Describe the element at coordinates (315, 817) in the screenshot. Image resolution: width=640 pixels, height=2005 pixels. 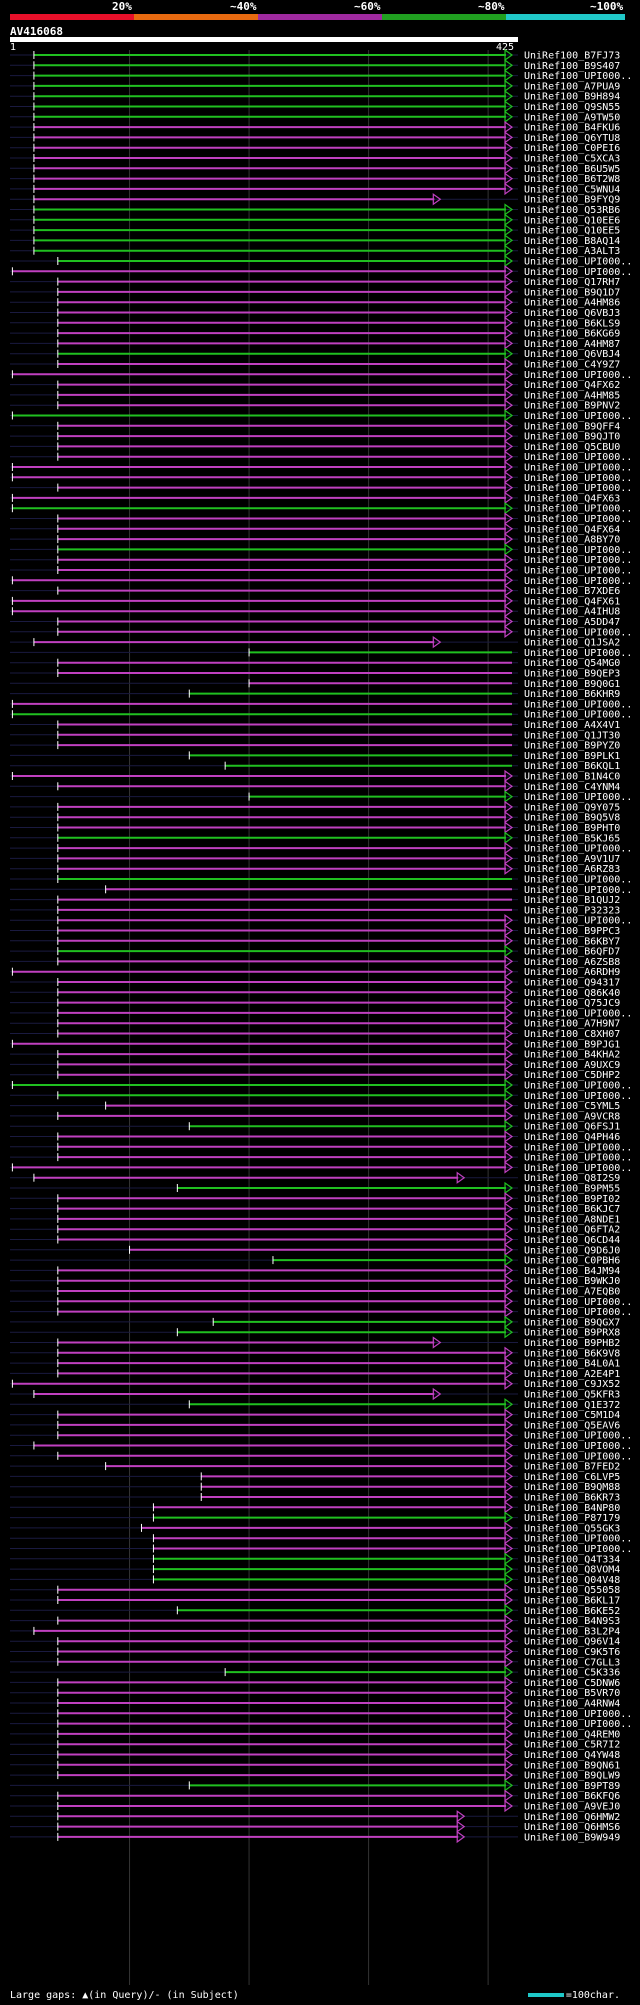
I see `hit-row: UniRef100_B9Q5V8` at that location.